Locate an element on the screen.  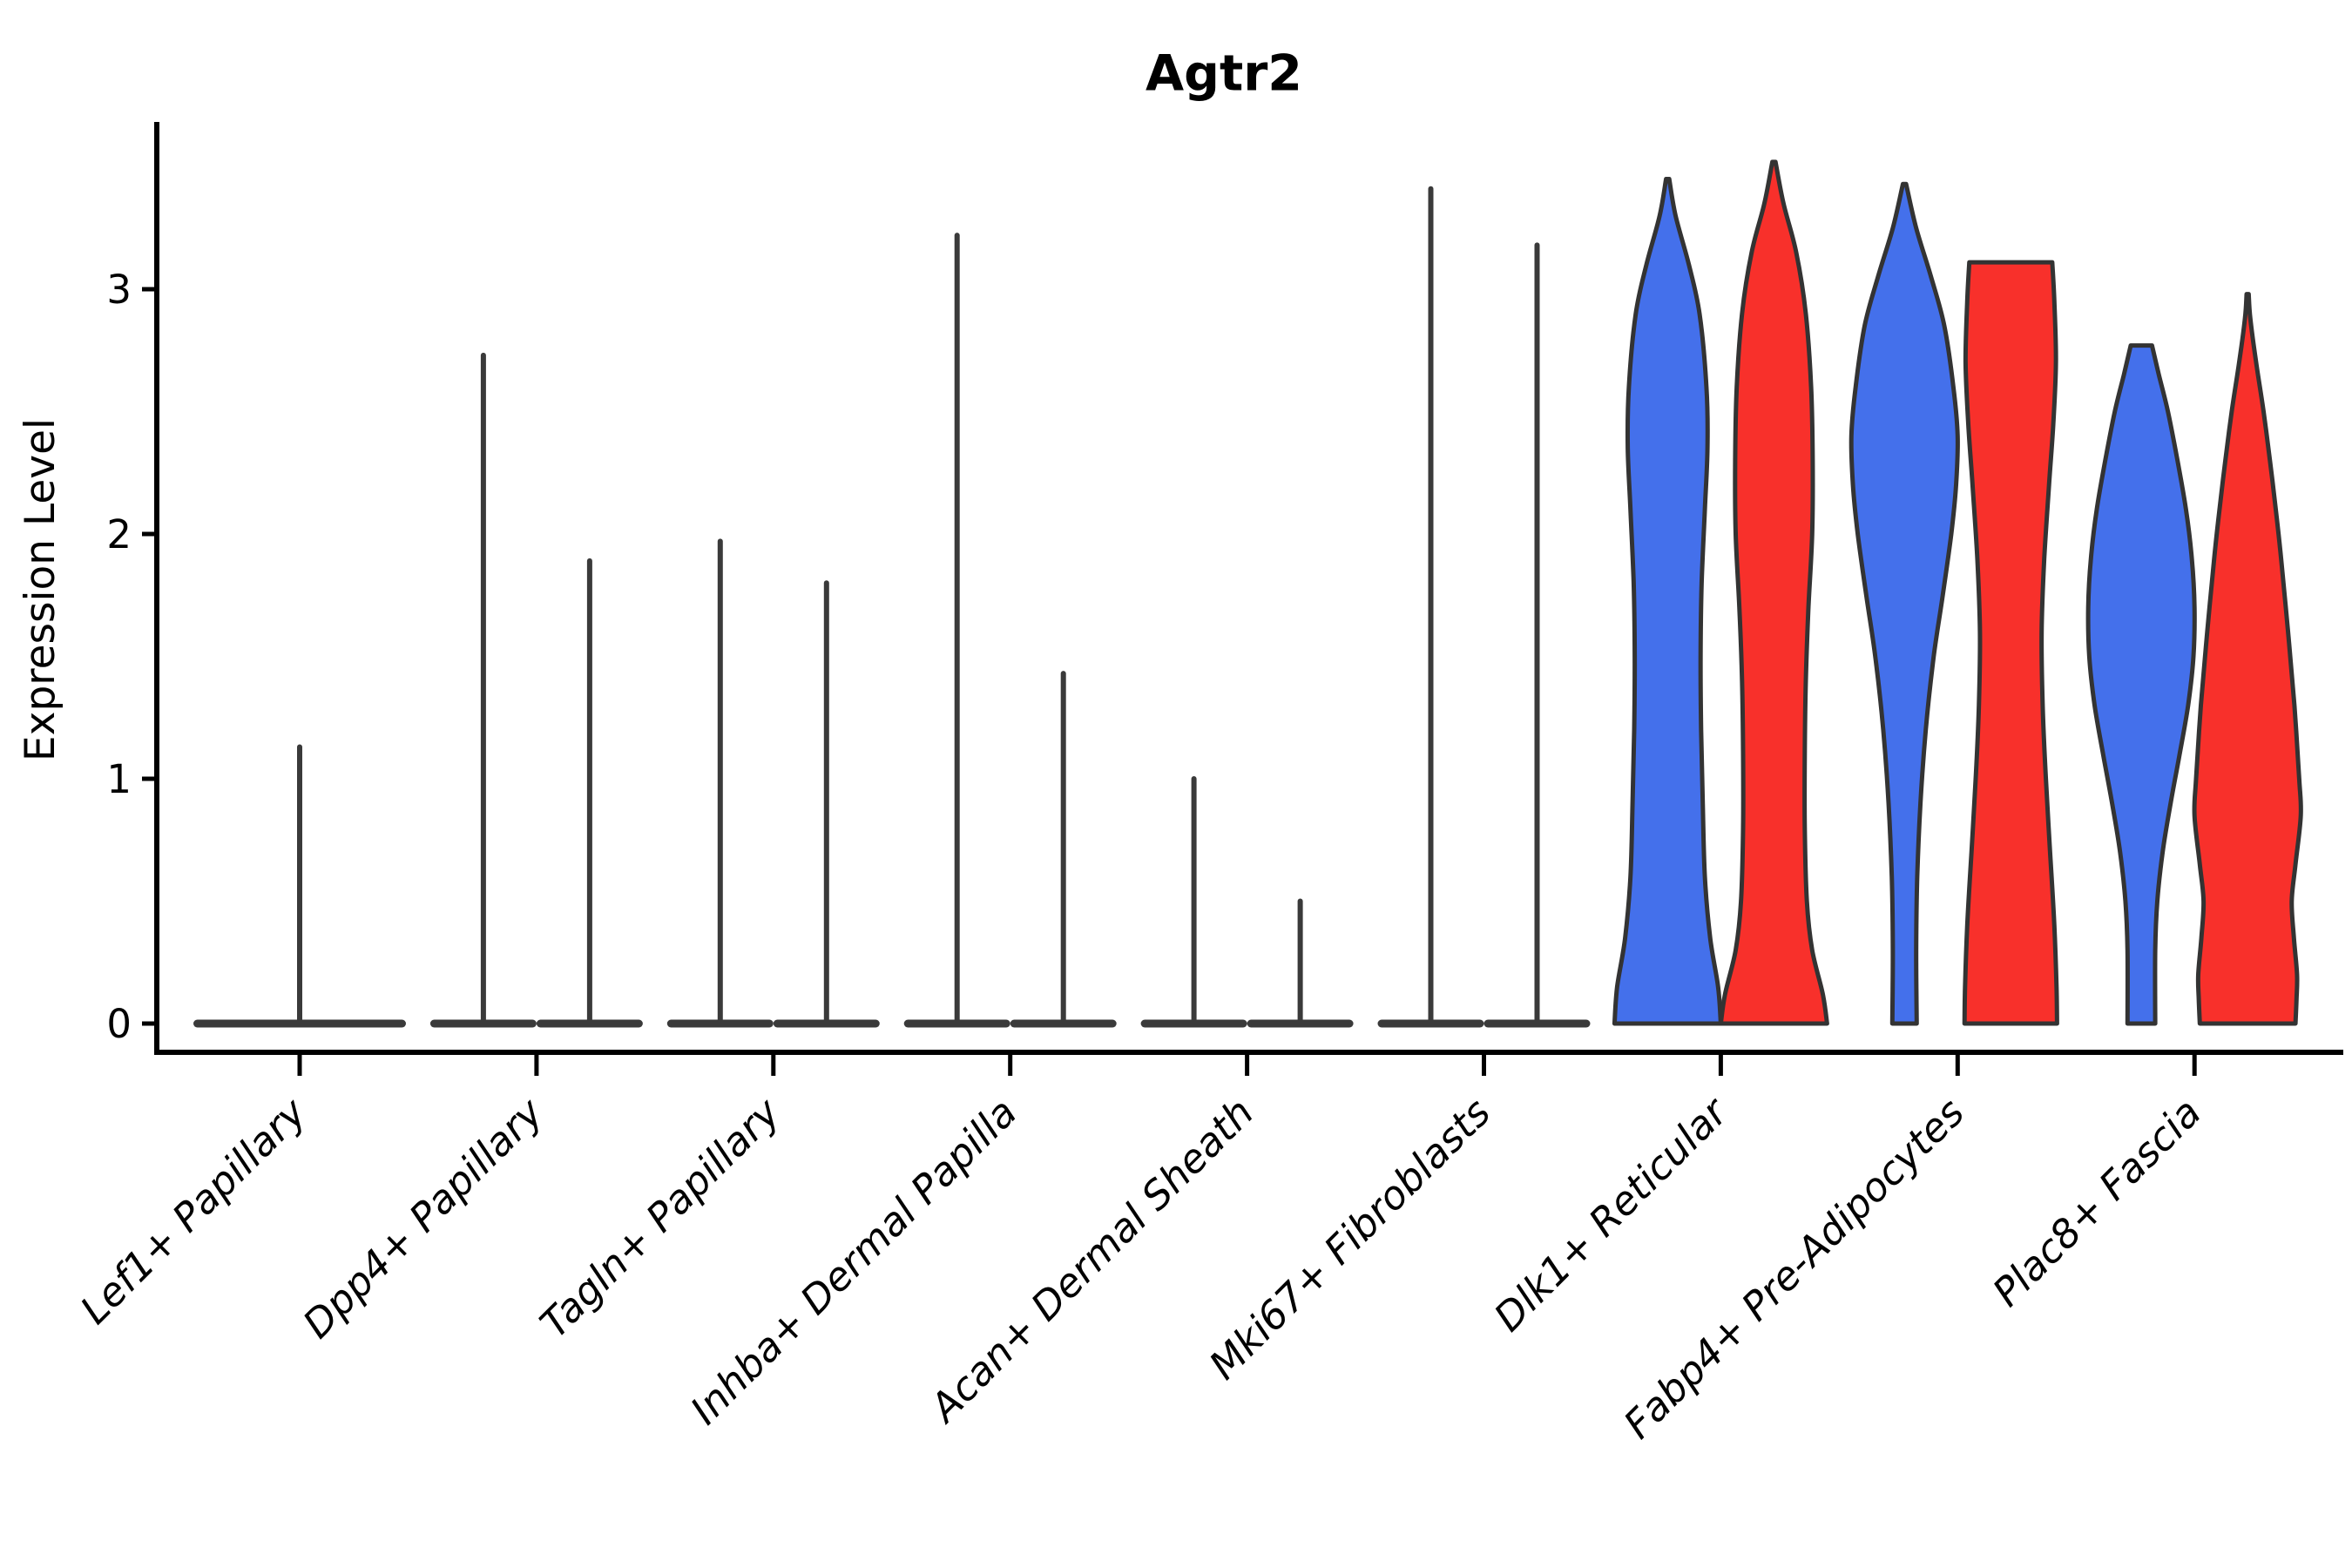
violin-blue-plac8 is located at coordinates (2141, 684).